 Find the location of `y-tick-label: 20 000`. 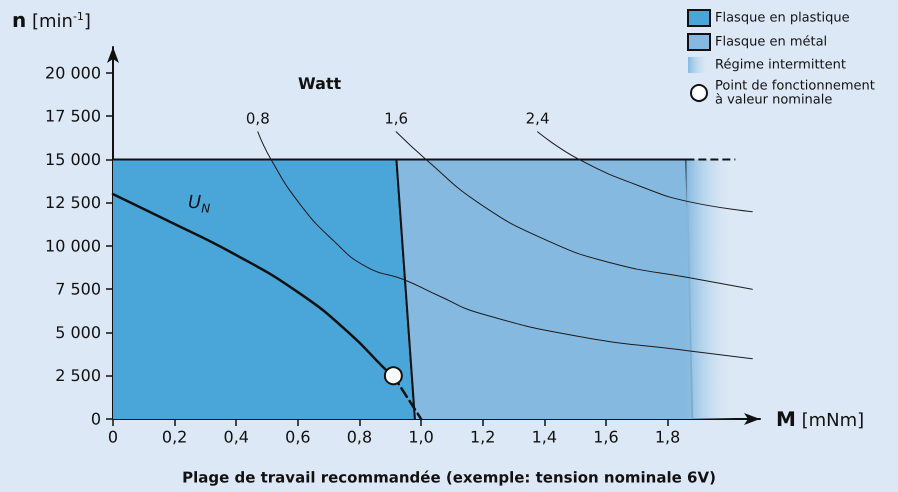

y-tick-label: 20 000 is located at coordinates (73, 72).